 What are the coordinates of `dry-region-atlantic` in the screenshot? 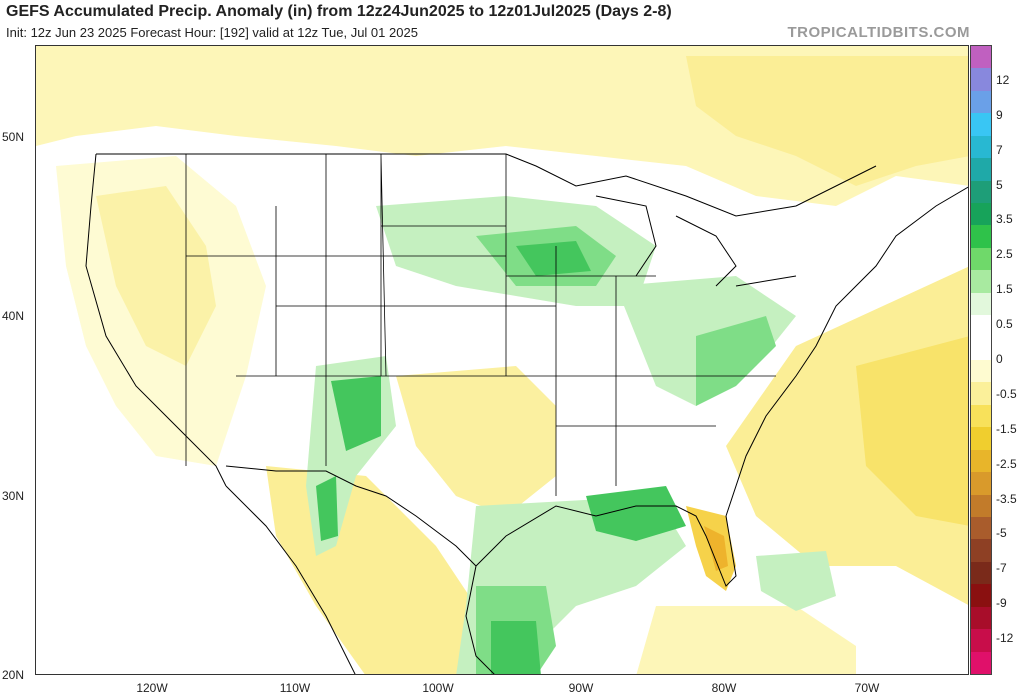 It's located at (847, 435).